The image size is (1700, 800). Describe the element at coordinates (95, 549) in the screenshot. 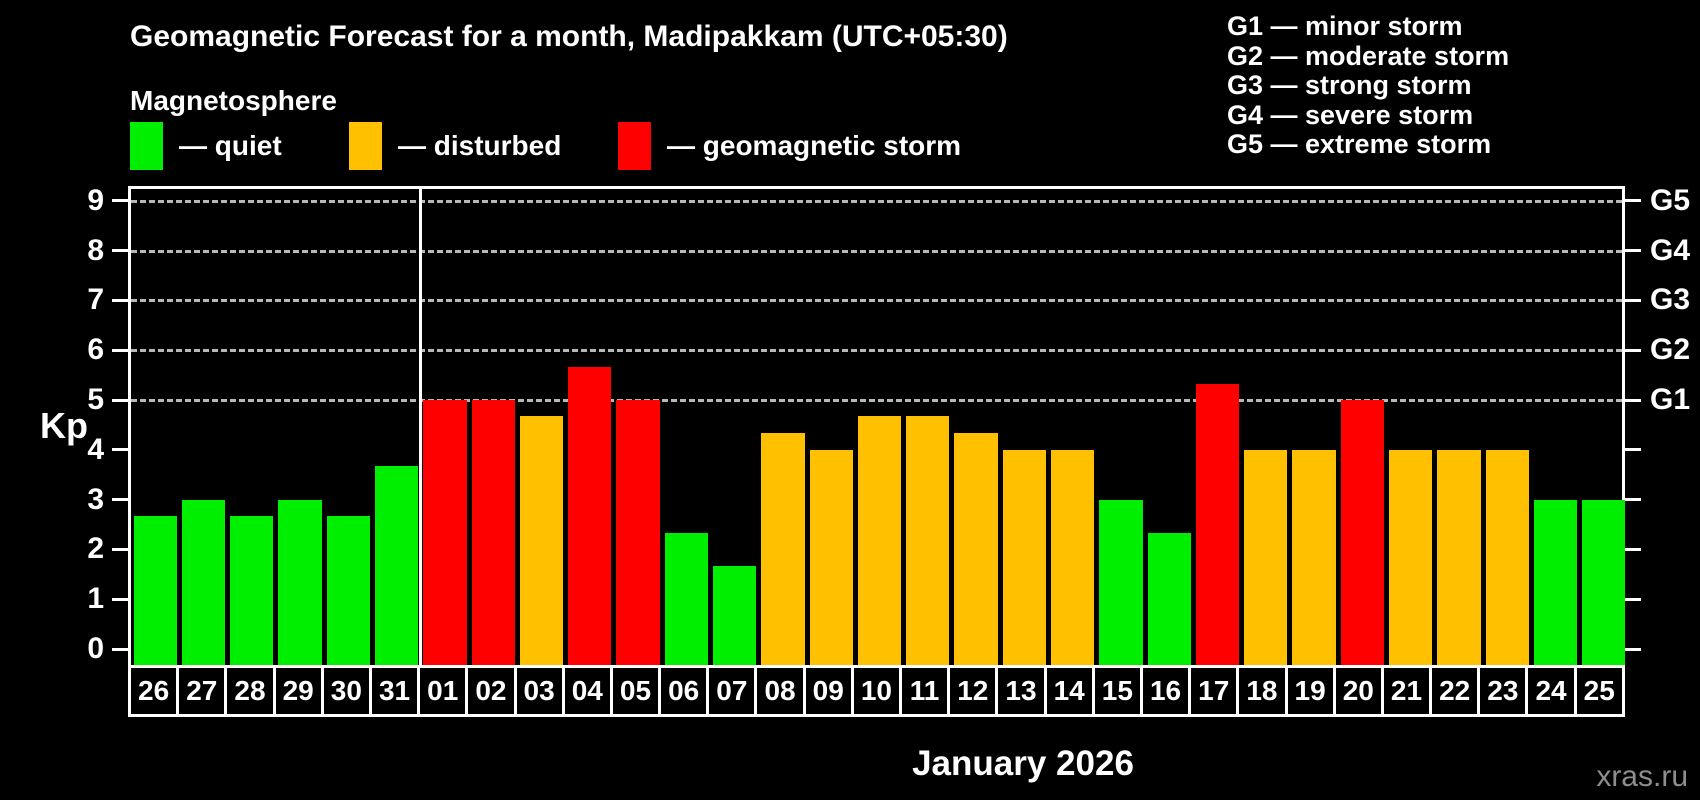

I see `left-axis-label-2: 2` at that location.